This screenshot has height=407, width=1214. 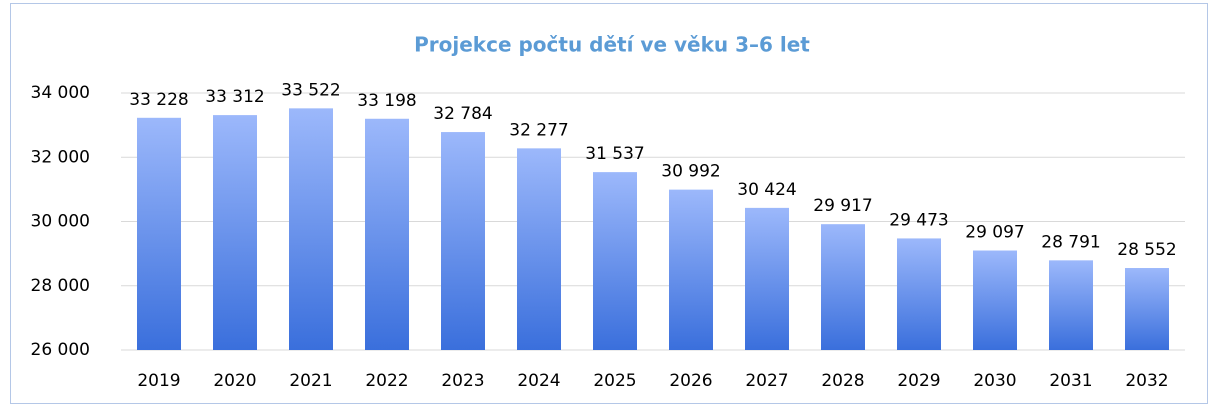 I want to click on x-tick-label: 2024, so click(x=538, y=381).